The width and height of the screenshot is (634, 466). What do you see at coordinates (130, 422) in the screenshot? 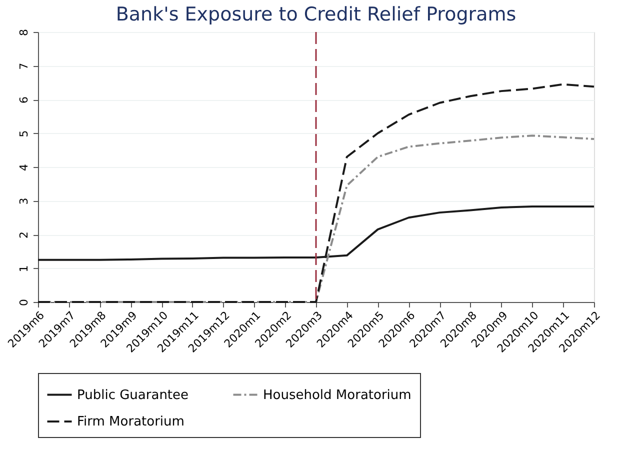
I see `legend-label: Firm Moratorium` at bounding box center [130, 422].